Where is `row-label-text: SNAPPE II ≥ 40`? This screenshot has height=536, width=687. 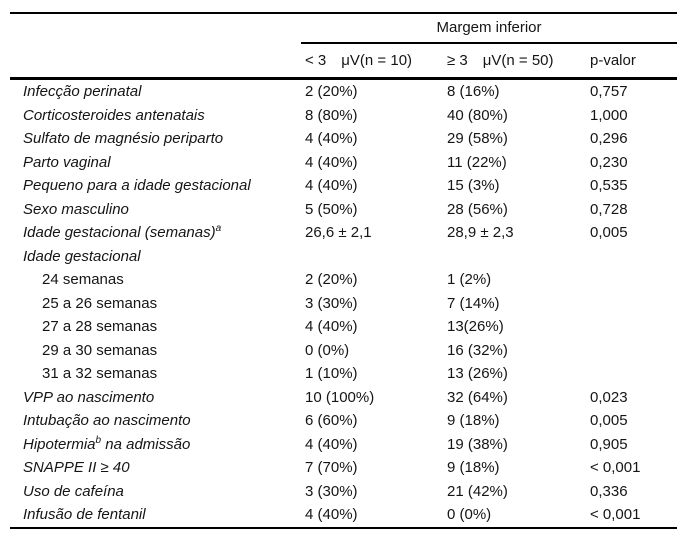 row-label-text: SNAPPE II ≥ 40 is located at coordinates (76, 467).